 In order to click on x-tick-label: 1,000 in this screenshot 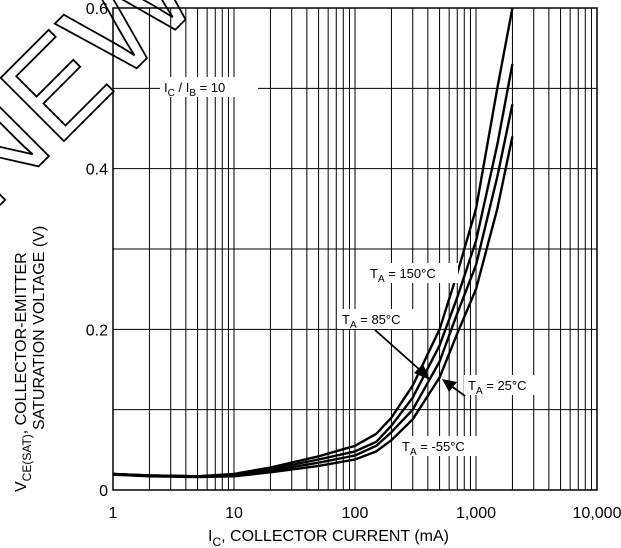, I will do `click(476, 513)`.